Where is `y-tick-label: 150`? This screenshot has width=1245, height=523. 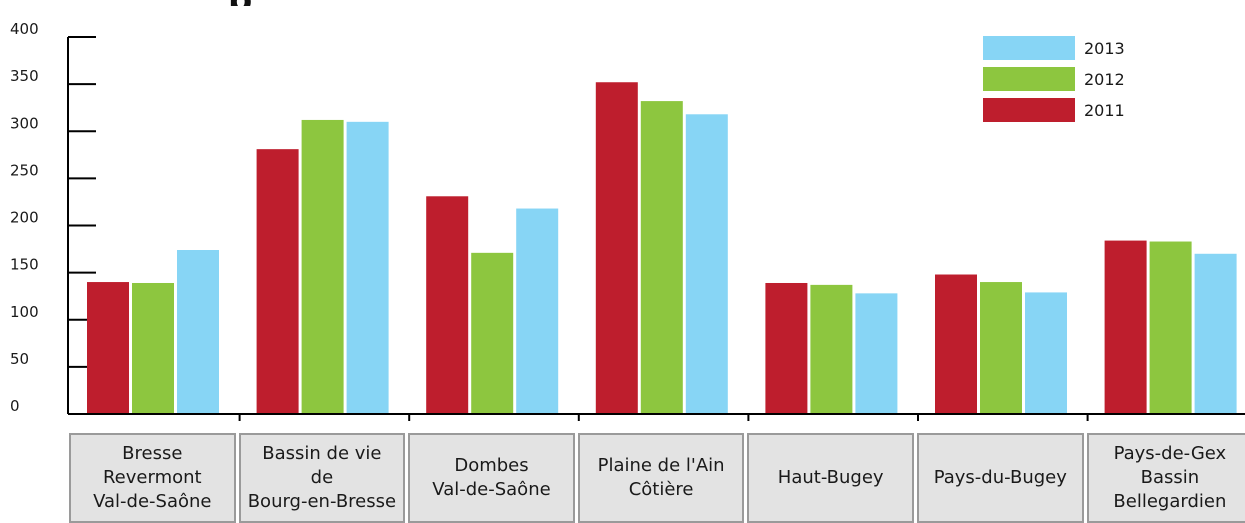
y-tick-label: 150 is located at coordinates (24, 265).